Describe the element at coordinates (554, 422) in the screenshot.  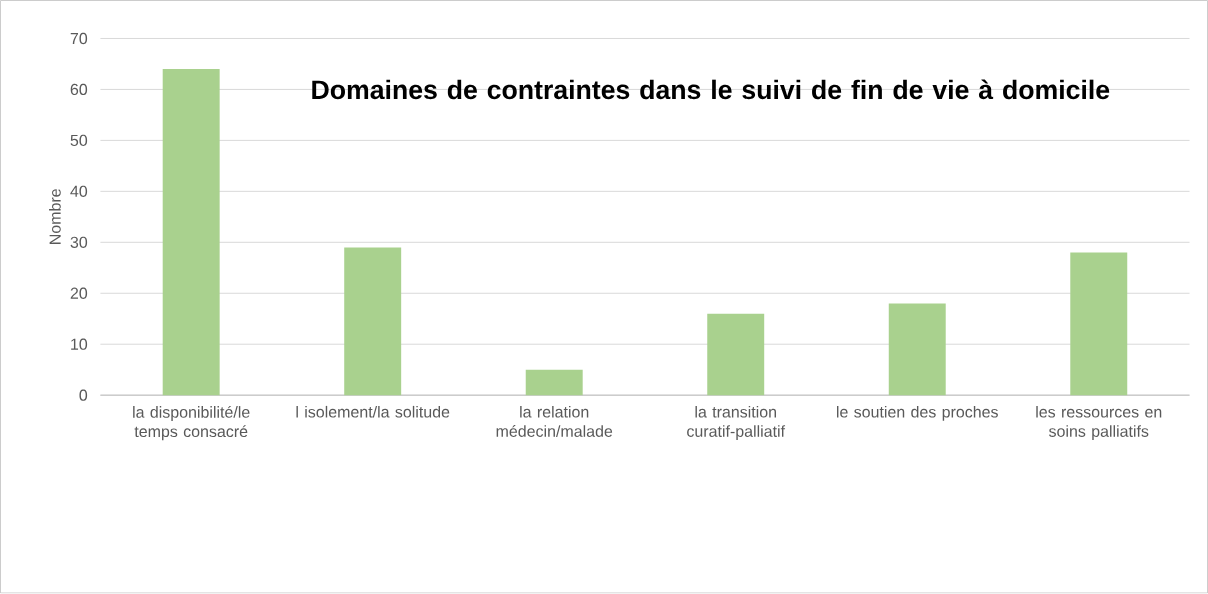
I see `x-tick-label: la relation médecin/malade` at that location.